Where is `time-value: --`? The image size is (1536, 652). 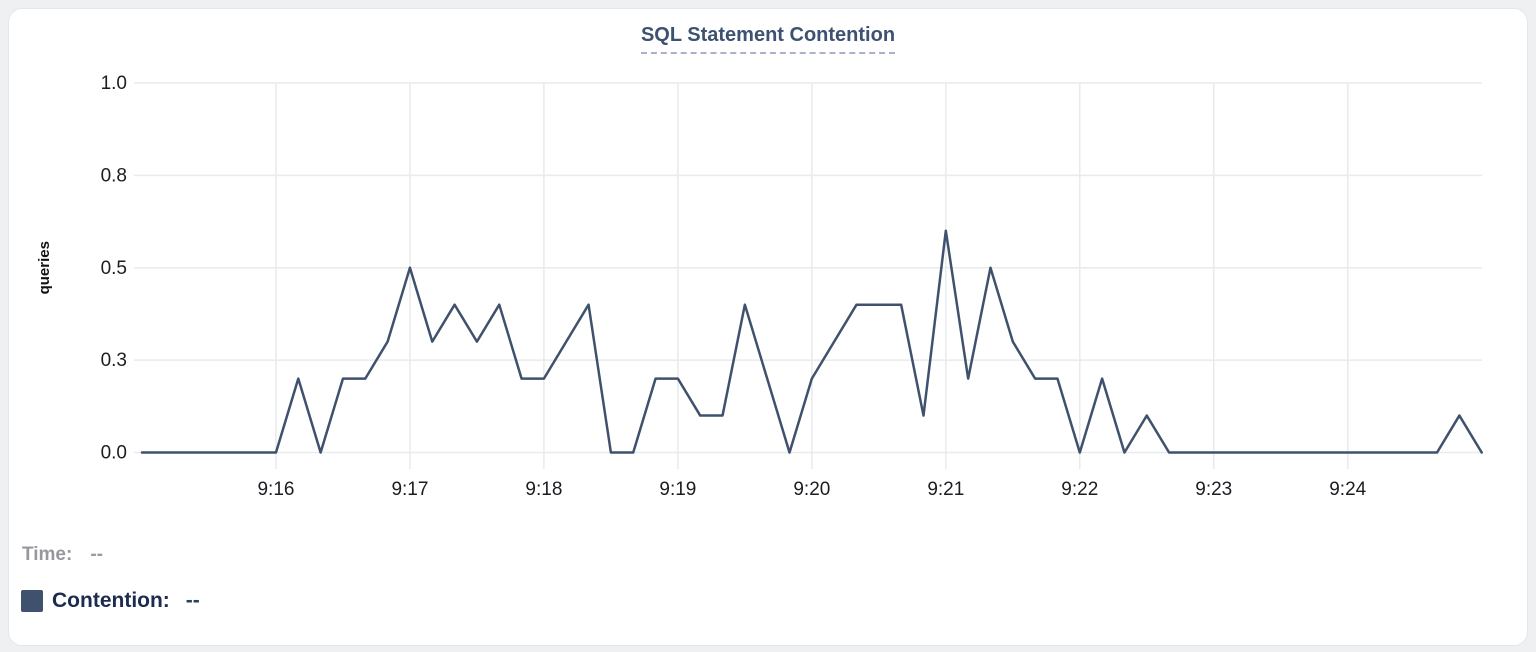 time-value: -- is located at coordinates (96, 554).